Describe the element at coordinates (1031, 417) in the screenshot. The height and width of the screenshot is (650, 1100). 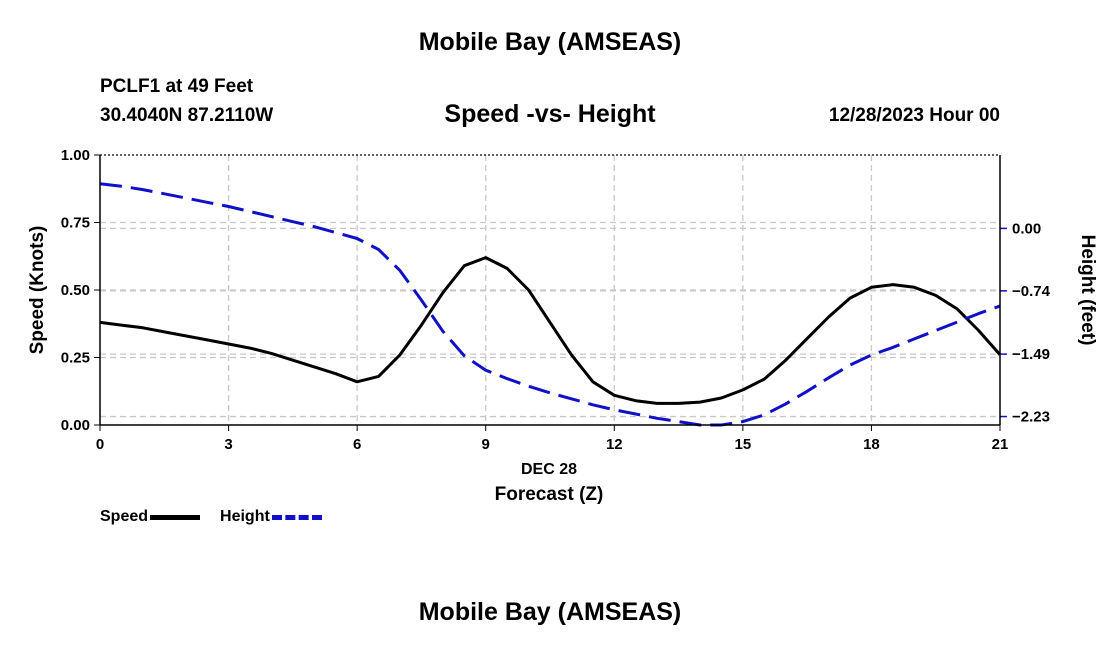
I see `y-right-tick-label: −2.23` at that location.